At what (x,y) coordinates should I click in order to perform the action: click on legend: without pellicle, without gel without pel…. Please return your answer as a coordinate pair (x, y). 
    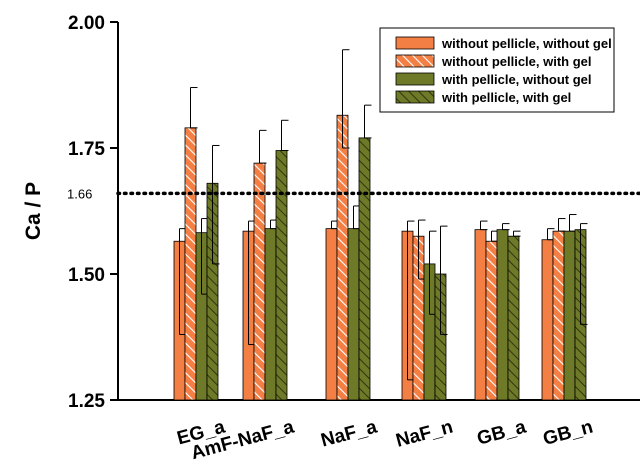
    Looking at the image, I should click on (497, 70).